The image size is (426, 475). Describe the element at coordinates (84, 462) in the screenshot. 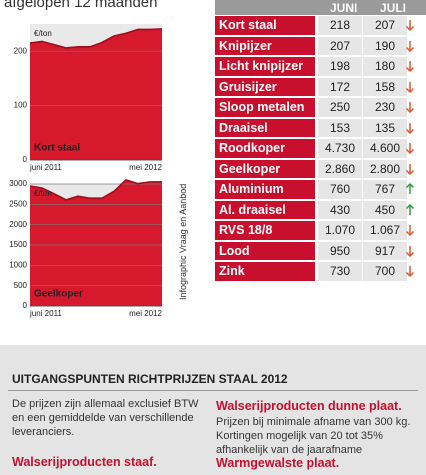

I see `heading: Walserijproducten staaf.` at that location.